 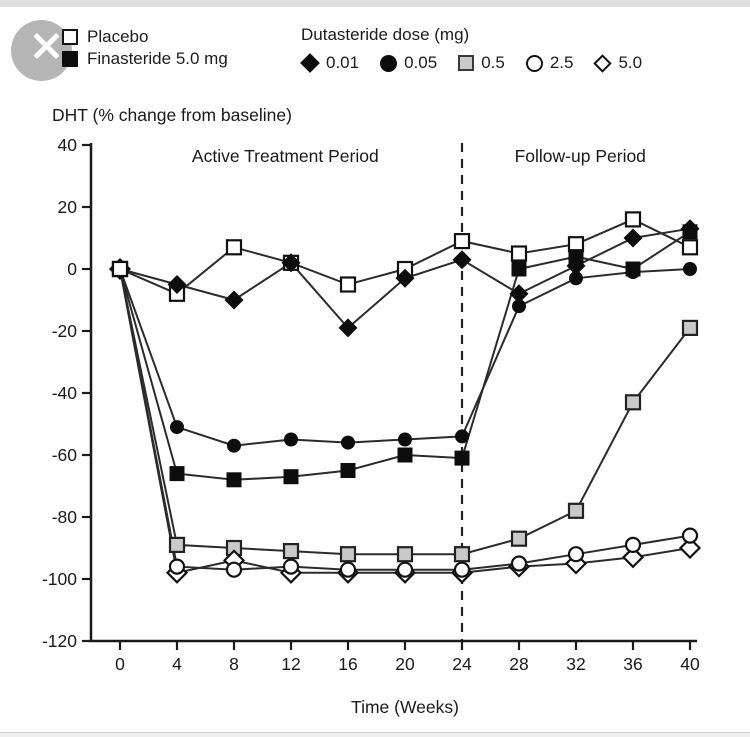 I want to click on svg-text: 28, so click(x=518, y=664).